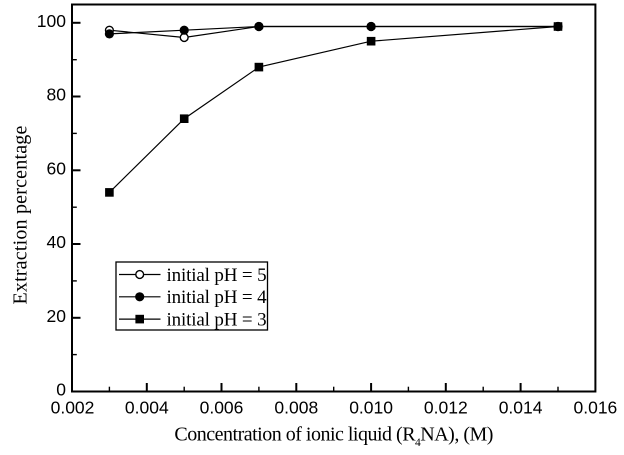 This screenshot has width=624, height=455. What do you see at coordinates (57, 242) in the screenshot?
I see `svg-text: 40` at bounding box center [57, 242].